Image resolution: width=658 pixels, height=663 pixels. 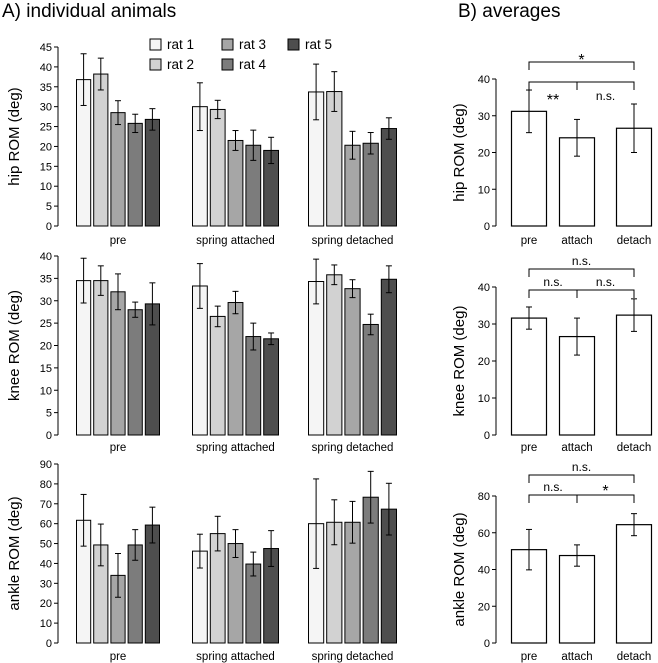 I want to click on y-axis-label: knee ROM (deg), so click(x=459, y=361).